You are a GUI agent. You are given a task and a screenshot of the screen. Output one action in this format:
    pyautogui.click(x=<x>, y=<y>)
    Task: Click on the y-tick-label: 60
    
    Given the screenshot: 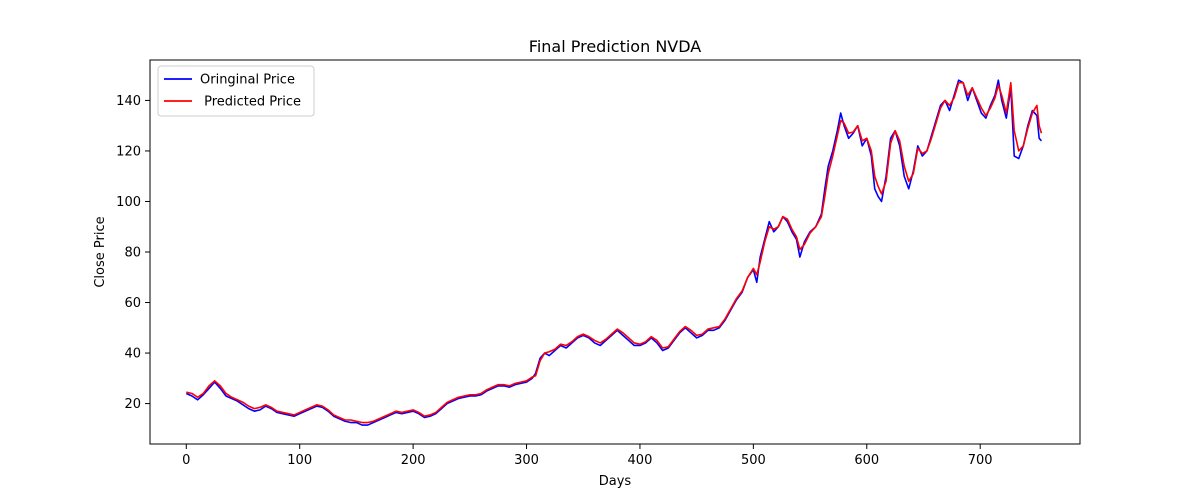 What is the action you would take?
    pyautogui.click(x=132, y=303)
    